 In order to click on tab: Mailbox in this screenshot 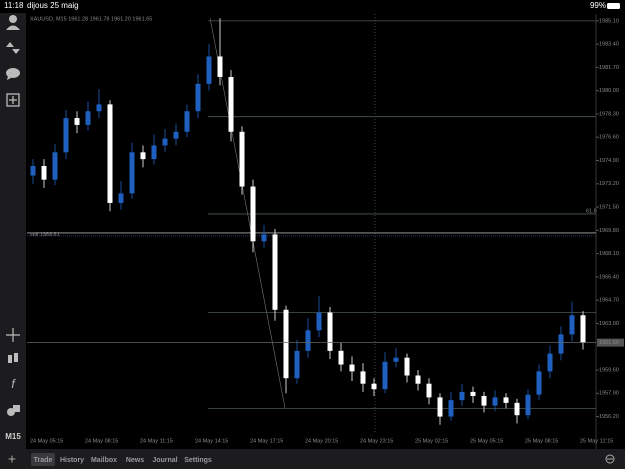, I will do `click(104, 460)`.